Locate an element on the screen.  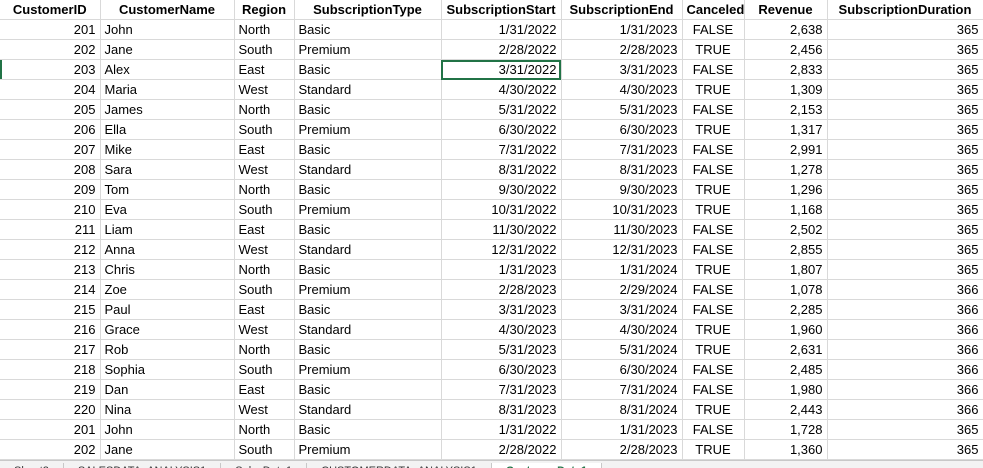
cell-region: South is located at coordinates (264, 369).